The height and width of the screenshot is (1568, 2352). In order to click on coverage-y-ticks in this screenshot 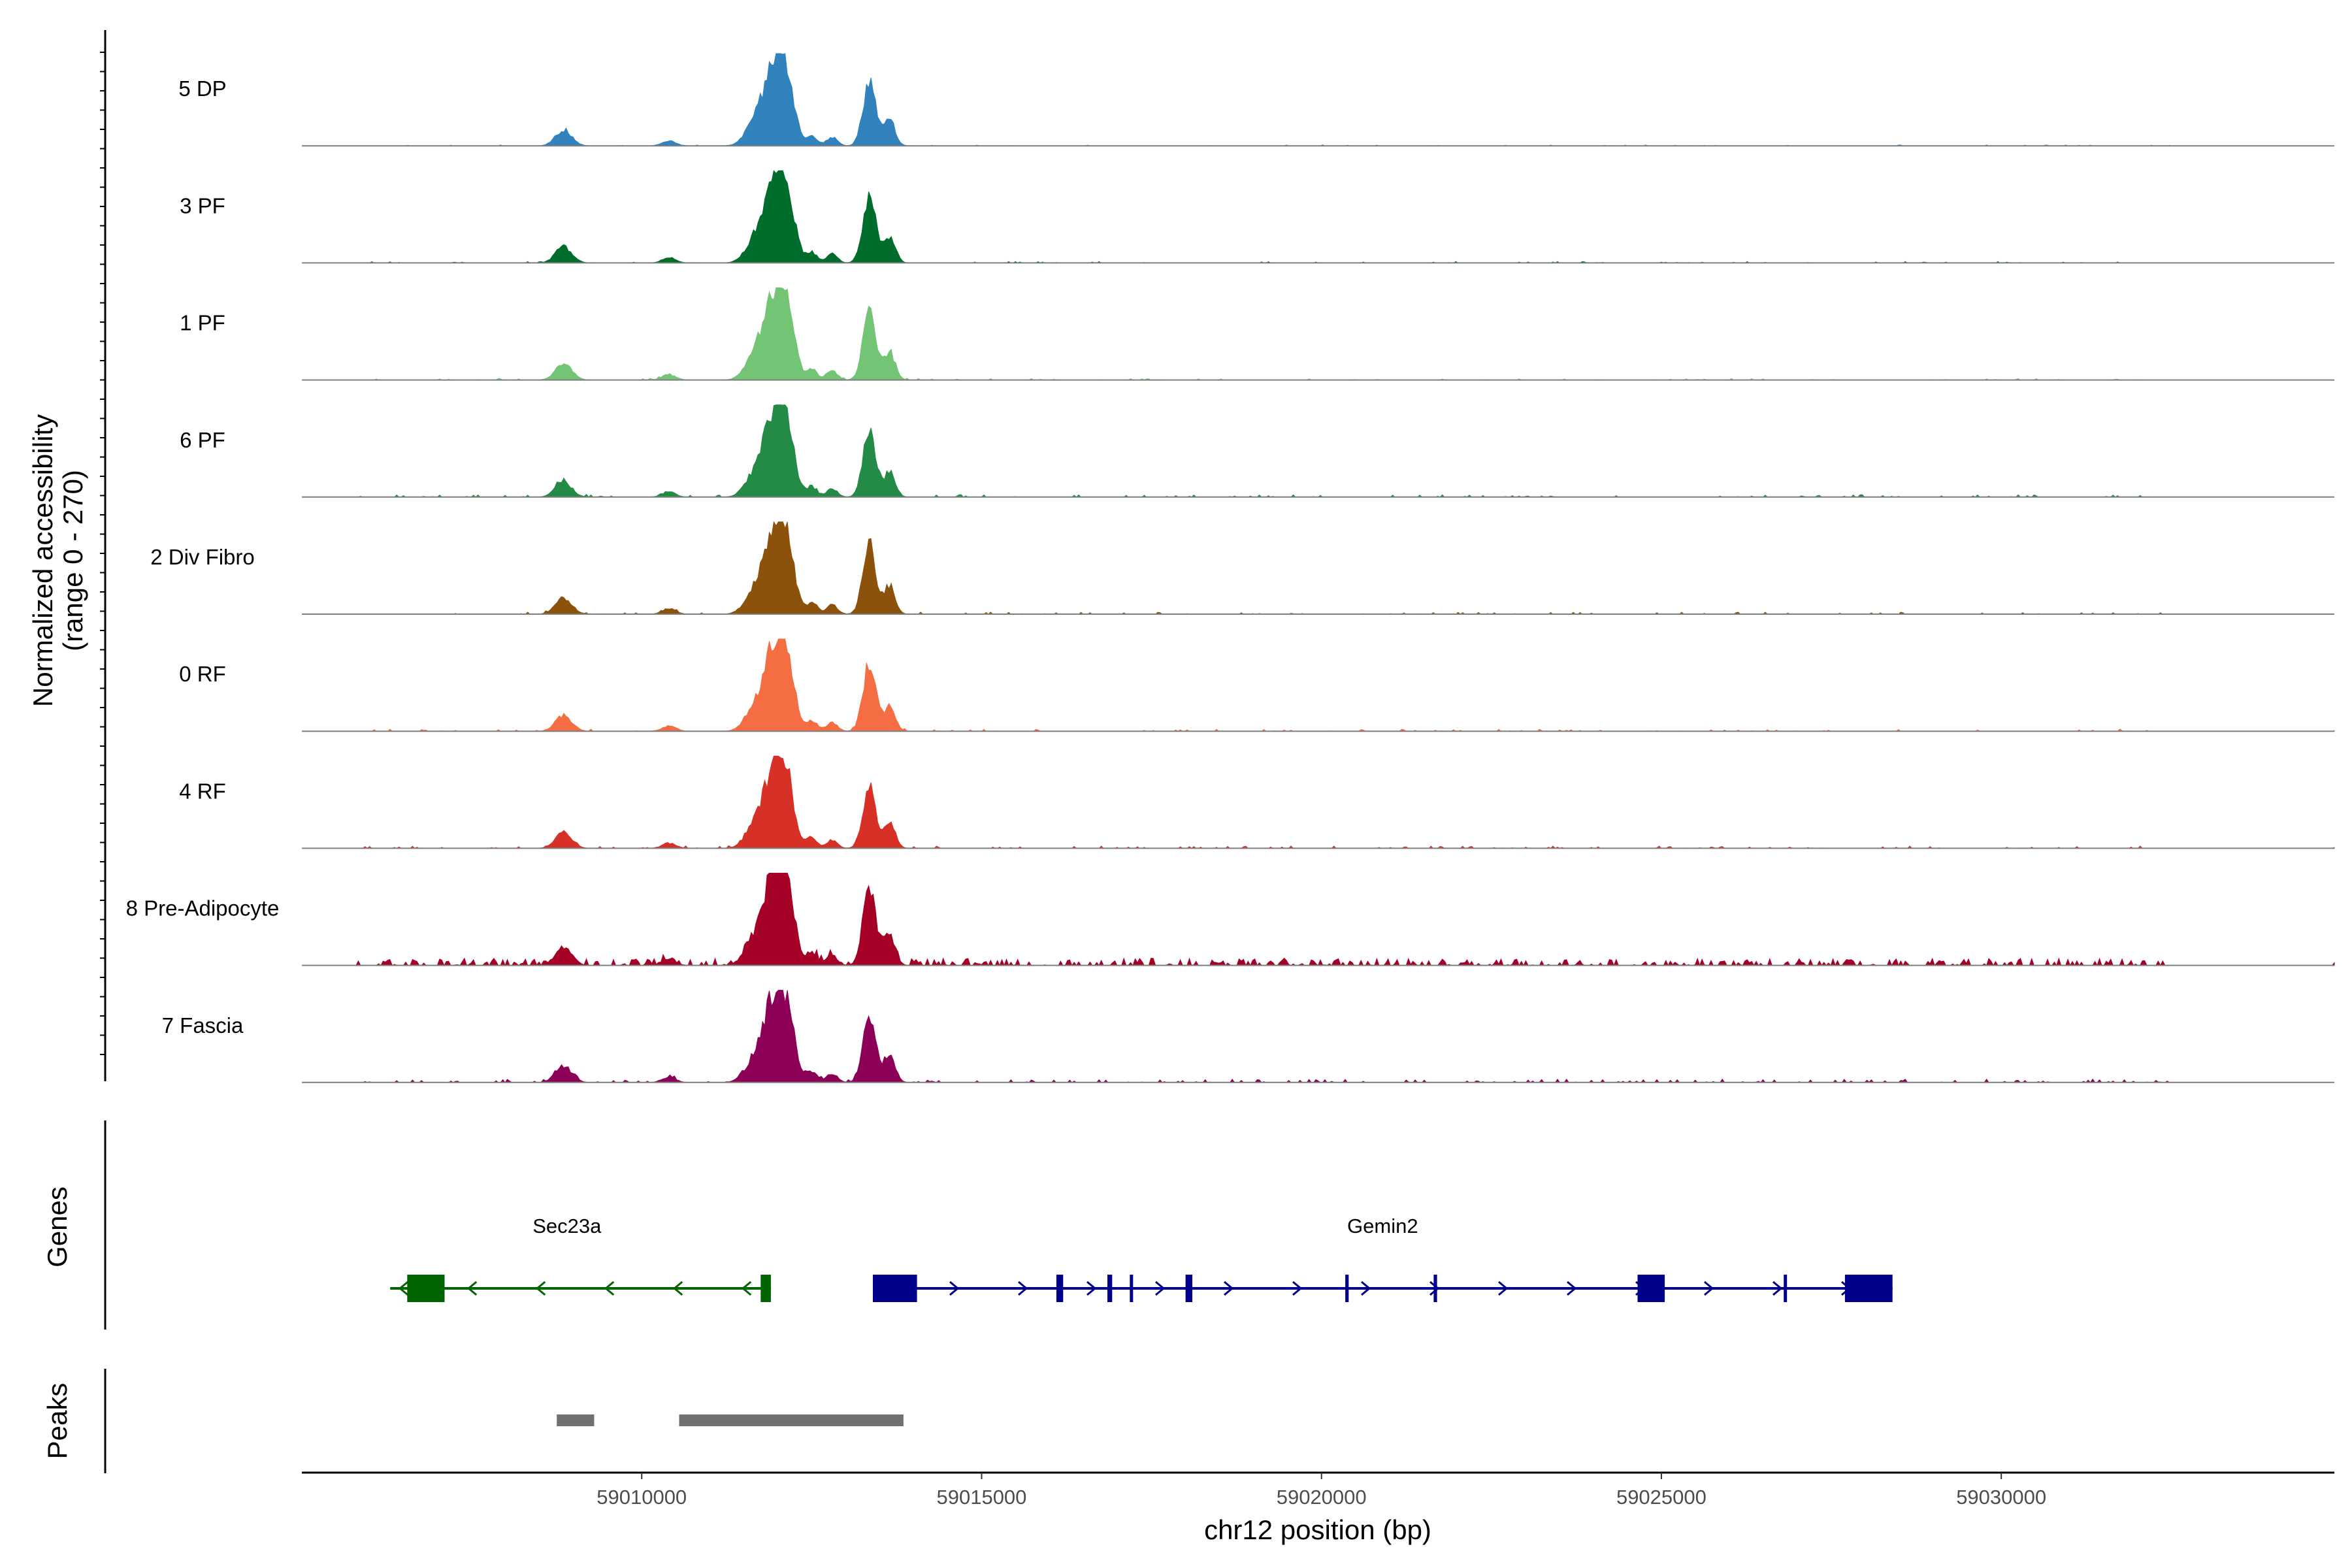, I will do `click(102, 553)`.